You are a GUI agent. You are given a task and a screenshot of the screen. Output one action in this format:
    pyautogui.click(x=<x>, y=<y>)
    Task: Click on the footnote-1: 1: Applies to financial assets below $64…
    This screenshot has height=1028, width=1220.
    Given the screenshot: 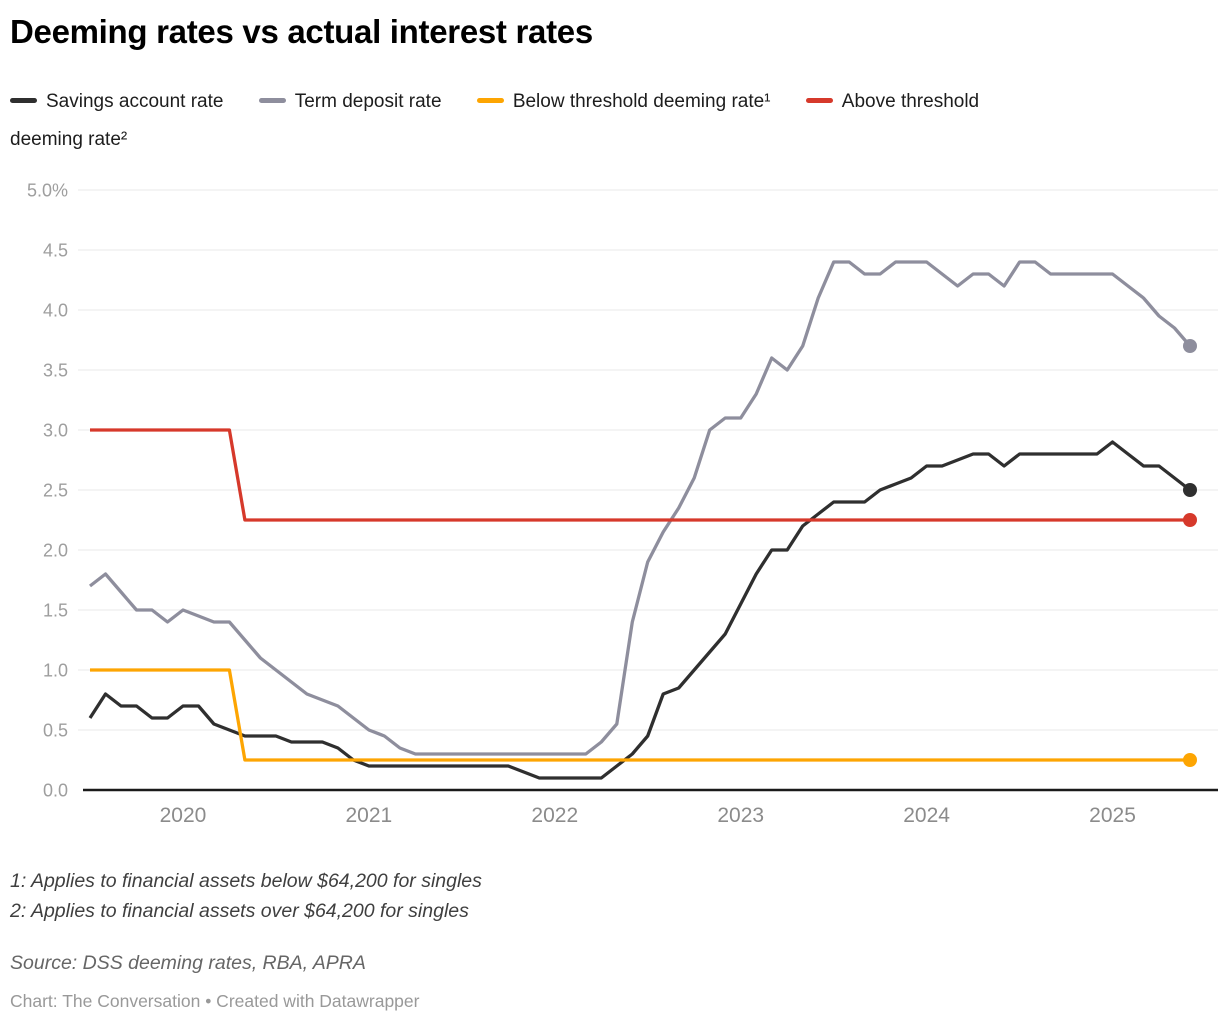 What is the action you would take?
    pyautogui.click(x=246, y=881)
    